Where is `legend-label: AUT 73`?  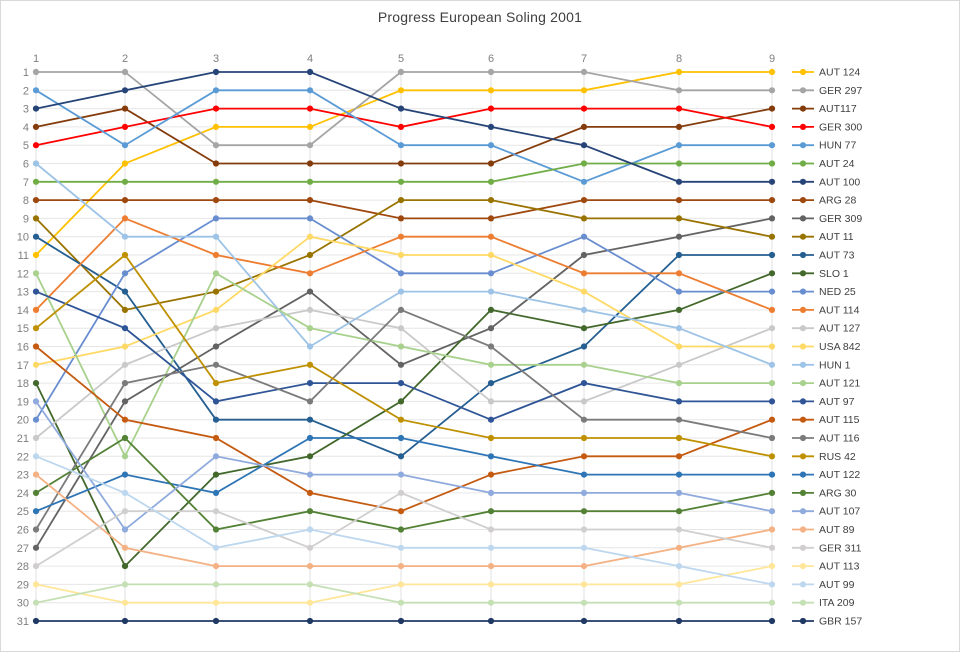 legend-label: AUT 73 is located at coordinates (837, 256).